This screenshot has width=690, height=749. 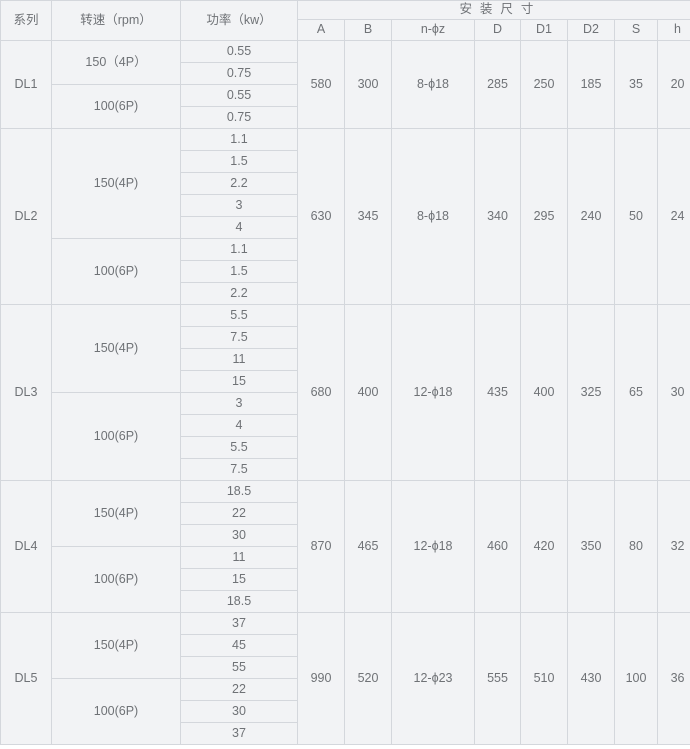 I want to click on cell-power: 7.5, so click(x=239, y=337).